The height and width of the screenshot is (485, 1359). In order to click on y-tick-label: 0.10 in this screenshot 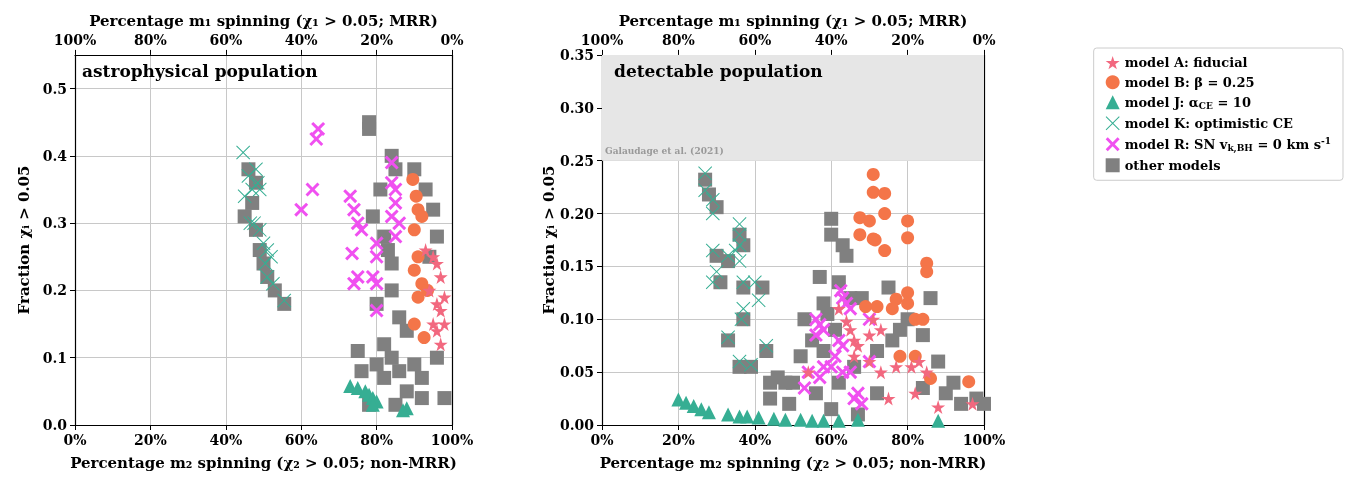, I will do `click(577, 319)`.